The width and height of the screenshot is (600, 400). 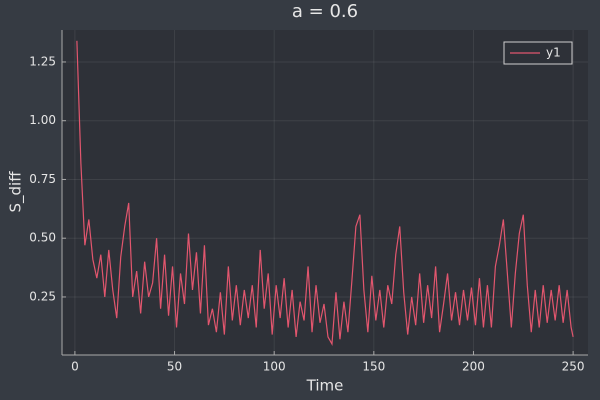 What do you see at coordinates (553, 53) in the screenshot?
I see `legend-label: y1` at bounding box center [553, 53].